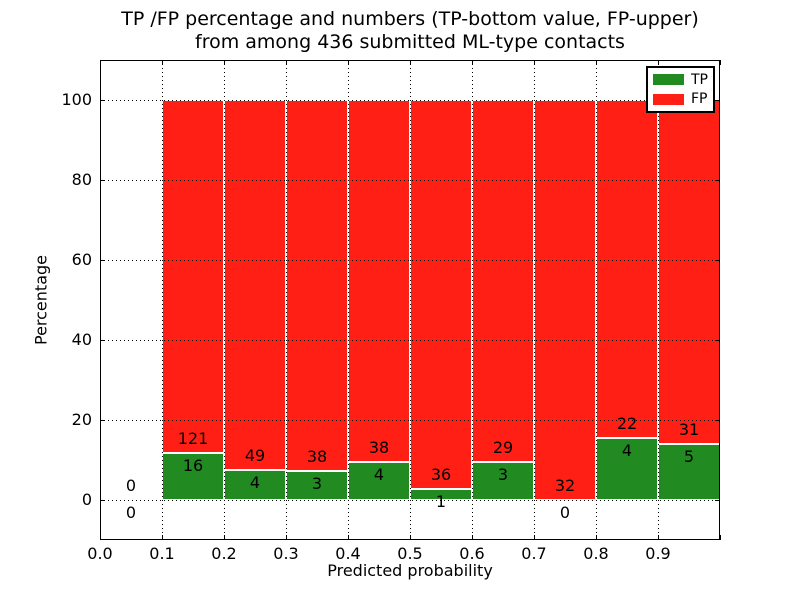  Describe the element at coordinates (699, 99) in the screenshot. I see `legend-label-fp: FP` at that location.